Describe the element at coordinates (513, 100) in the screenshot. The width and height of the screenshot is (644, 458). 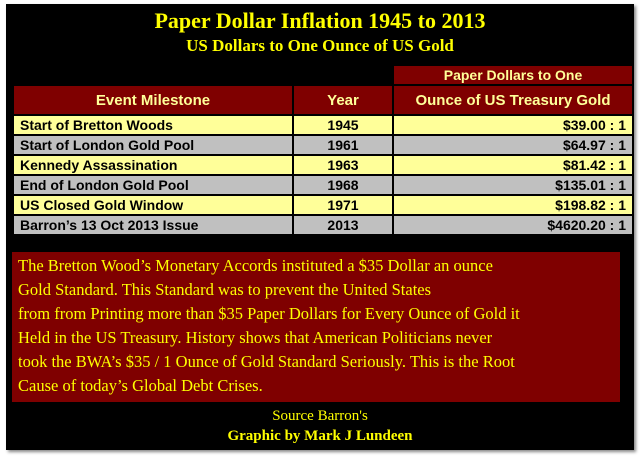
I see `column-header: Ounce of US Treasury Gold` at that location.